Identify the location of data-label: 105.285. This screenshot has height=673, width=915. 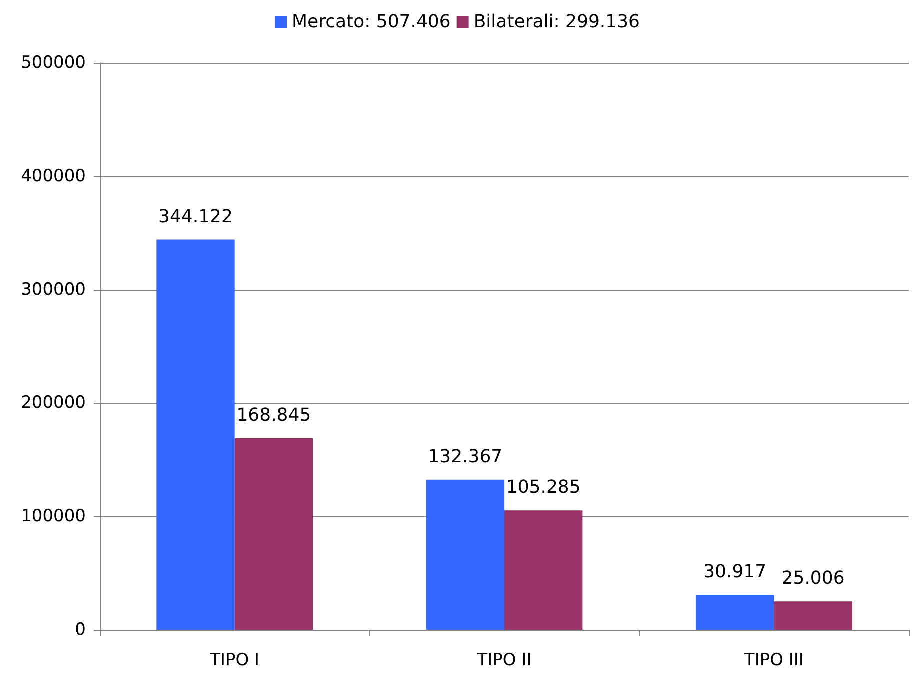
(543, 487).